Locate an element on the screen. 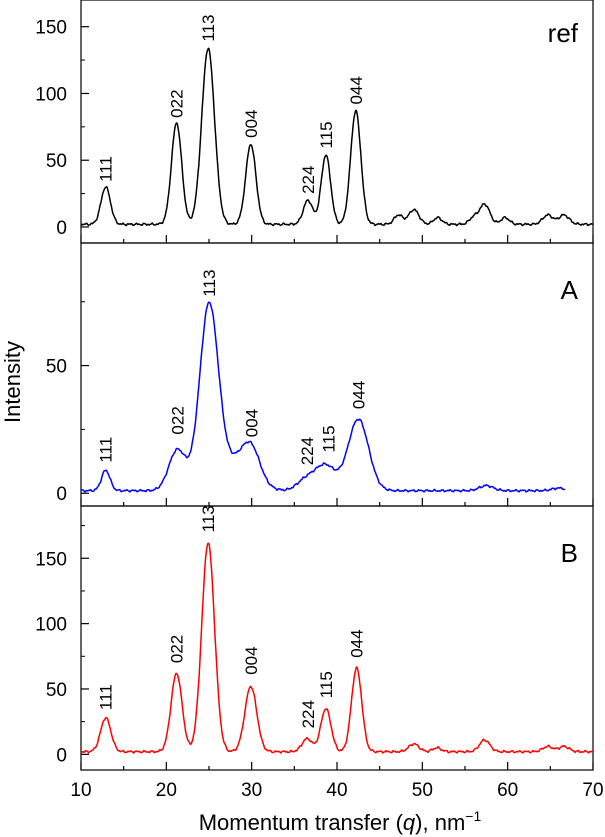  panel-label: ref is located at coordinates (563, 33).